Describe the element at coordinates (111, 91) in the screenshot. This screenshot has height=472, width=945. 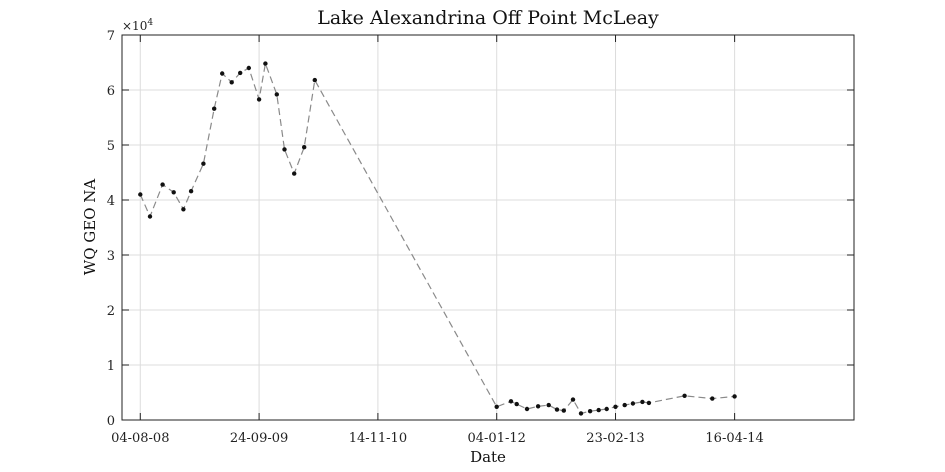
I see `y-tick-label: 6` at that location.